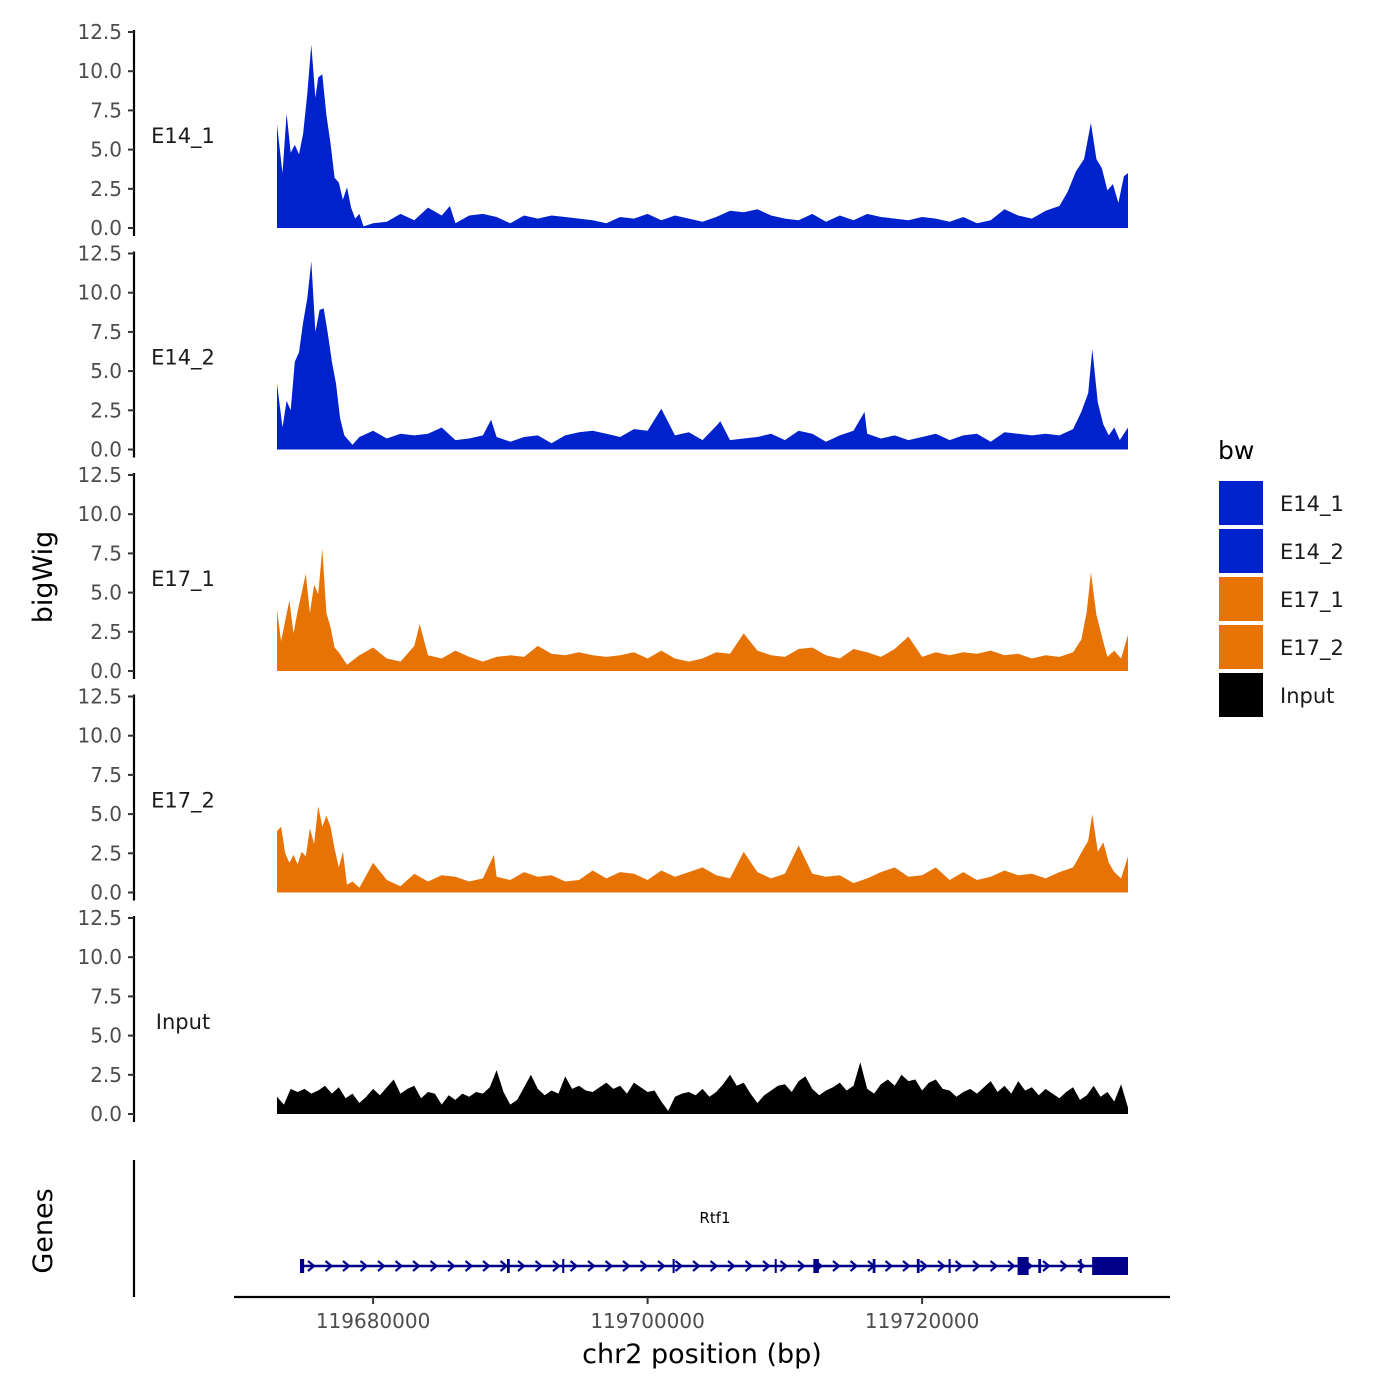 Image resolution: width=1400 pixels, height=1400 pixels. Describe the element at coordinates (602, 1016) in the screenshot. I see `track-Input: 0.0 2.5 5.0 7.5 10.0 12.5 Input` at that location.